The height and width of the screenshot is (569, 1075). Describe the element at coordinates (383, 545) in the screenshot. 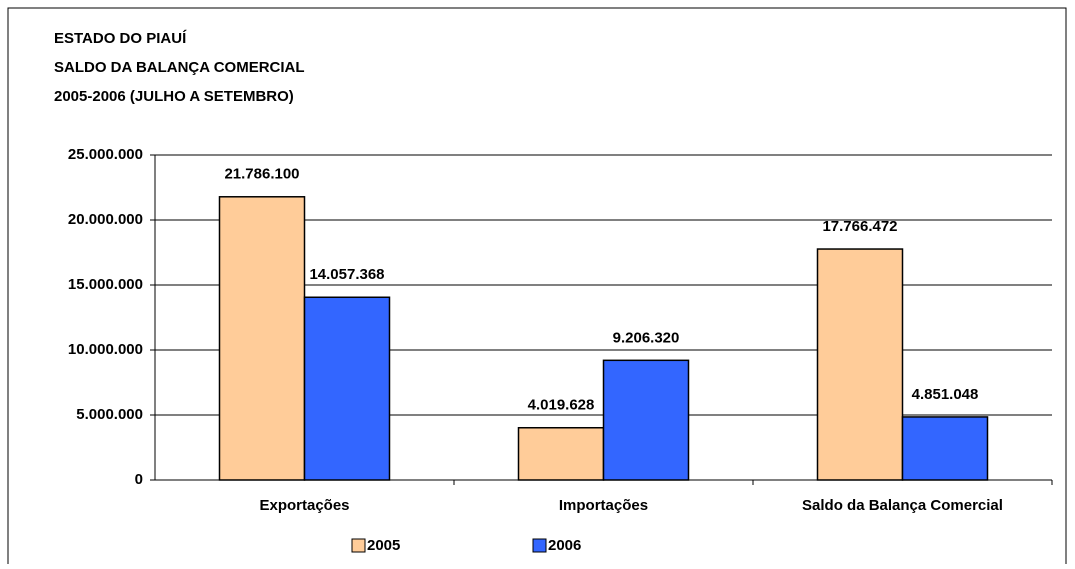

I see `legend-label: 2005` at that location.